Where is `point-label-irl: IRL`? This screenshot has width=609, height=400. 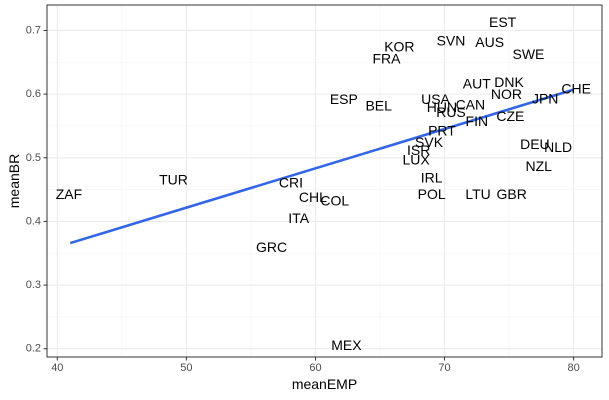
point-label-irl: IRL is located at coordinates (432, 177).